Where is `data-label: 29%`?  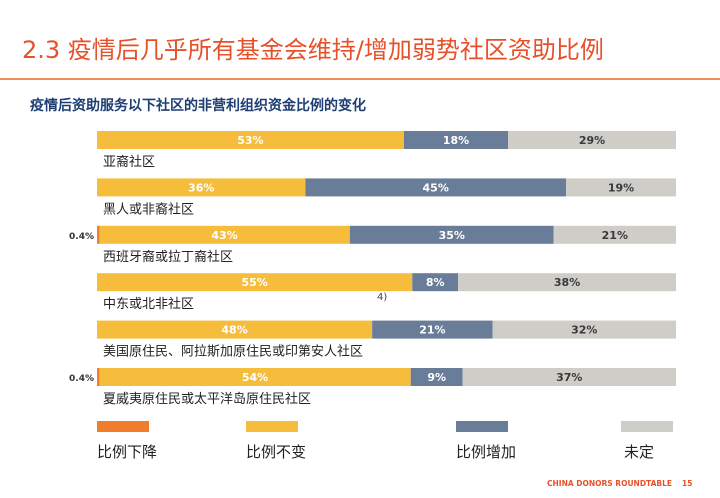 data-label: 29% is located at coordinates (592, 140).